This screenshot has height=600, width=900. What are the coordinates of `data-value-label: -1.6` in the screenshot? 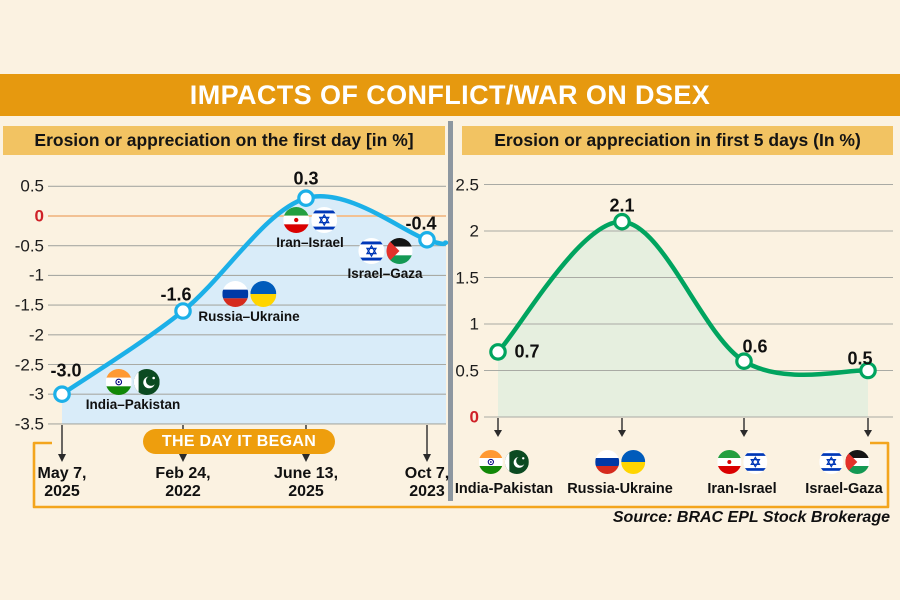 It's located at (176, 294).